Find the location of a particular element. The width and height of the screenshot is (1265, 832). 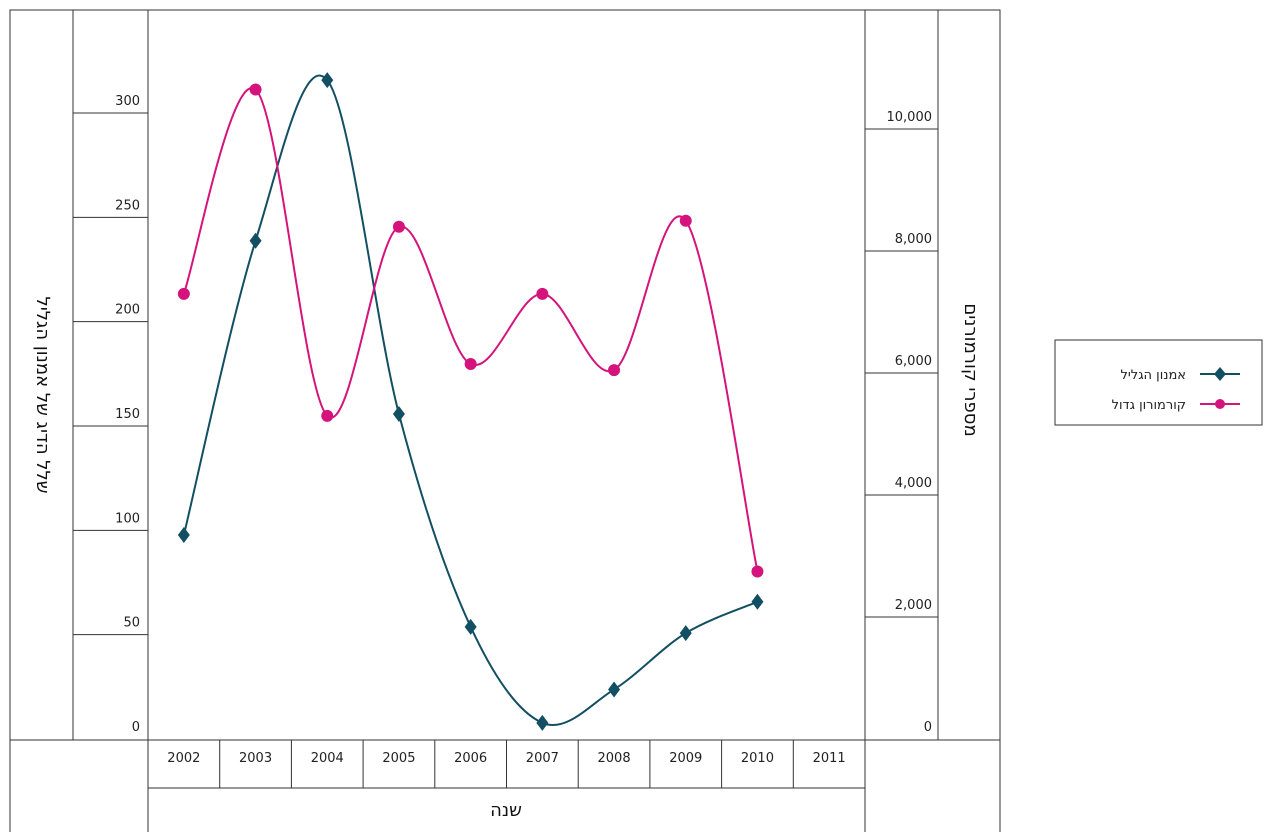

legend-label: קורמורון גדול is located at coordinates (1149, 405).